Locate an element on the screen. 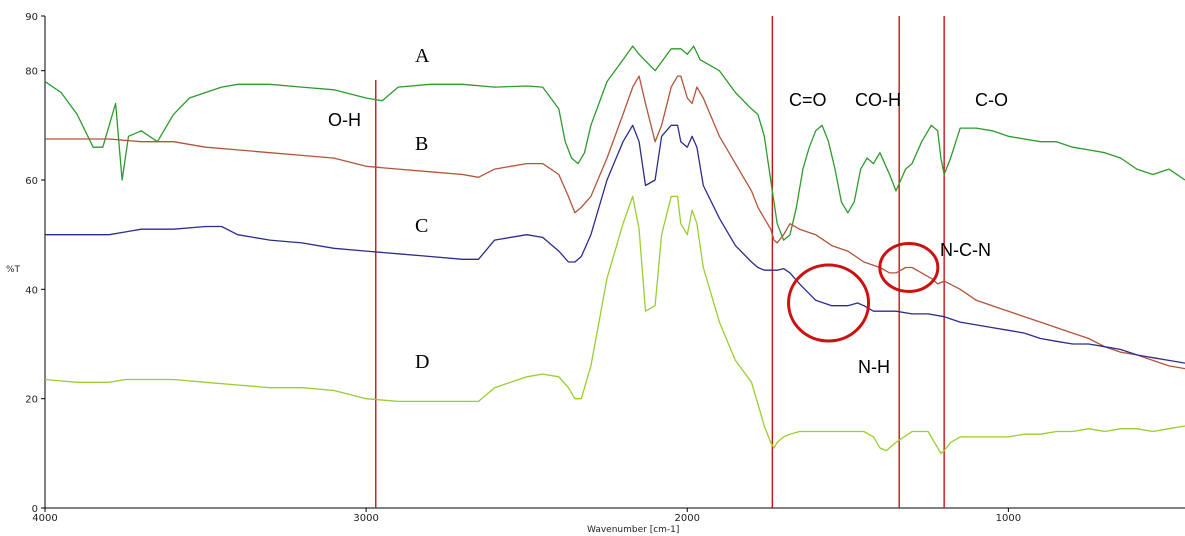 This screenshot has width=1185, height=536. band-label-nh: N-H is located at coordinates (874, 367).